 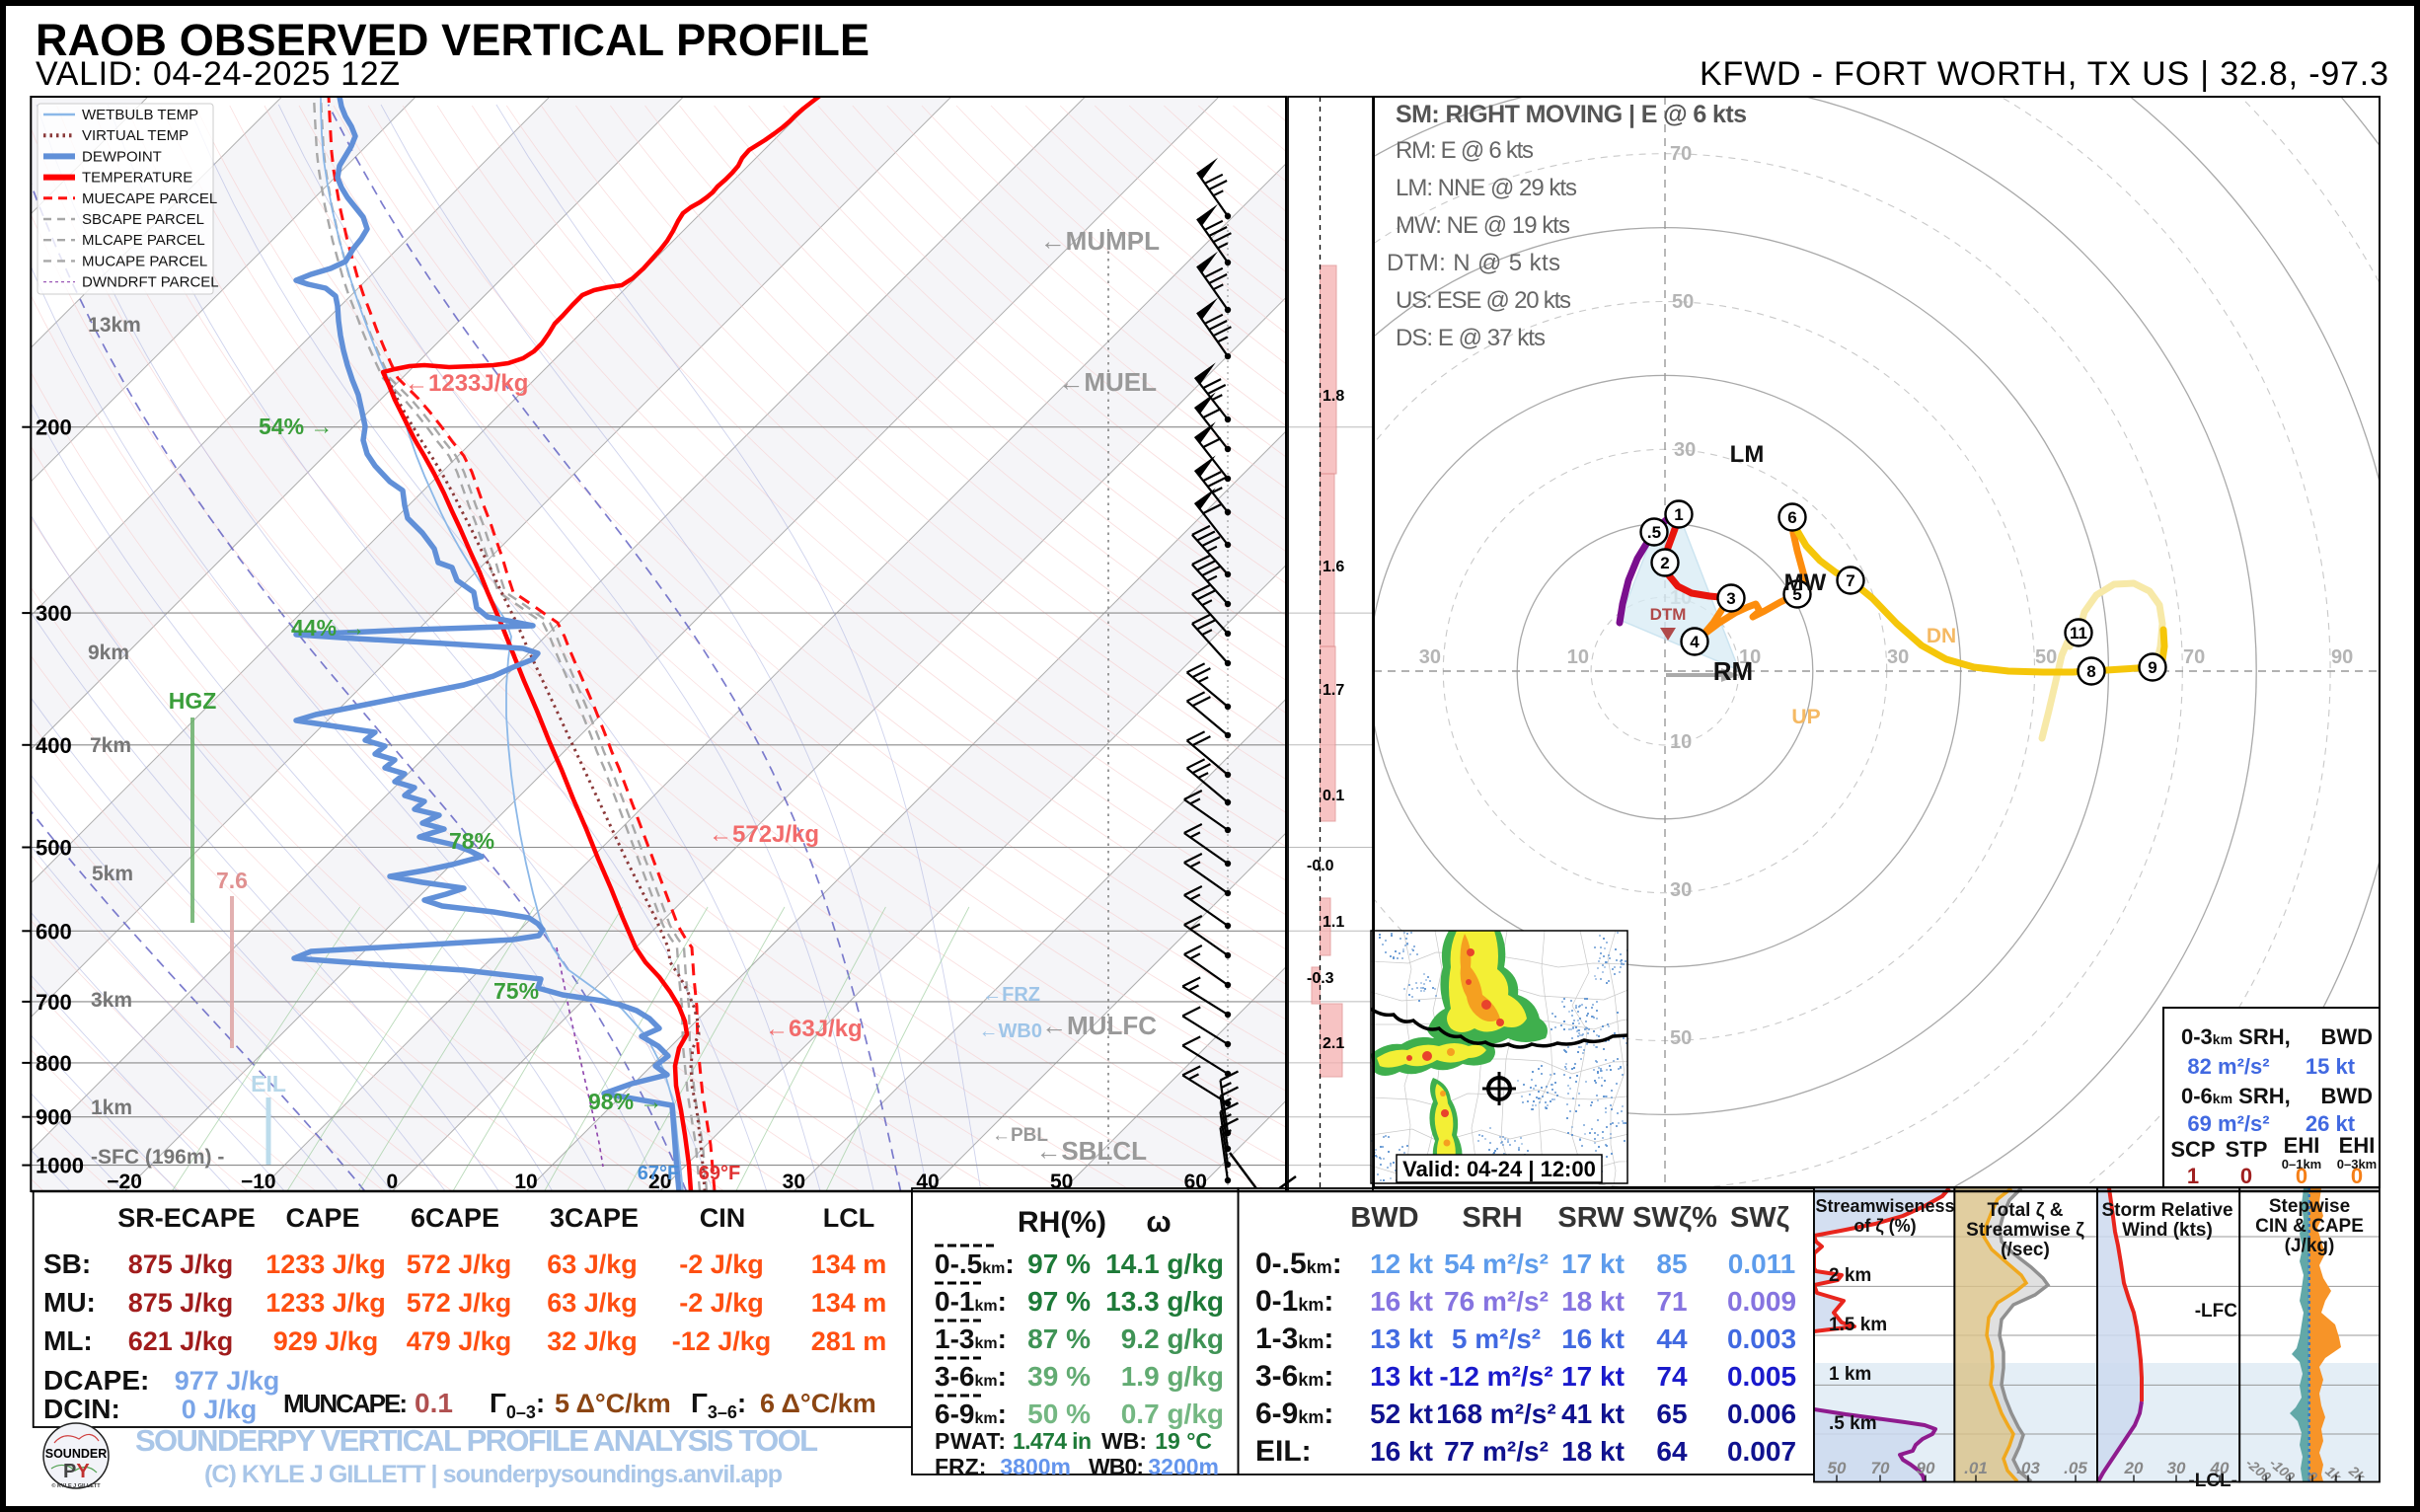 What do you see at coordinates (1010, 1031) in the screenshot?
I see `svg-text: ←WB0` at bounding box center [1010, 1031].